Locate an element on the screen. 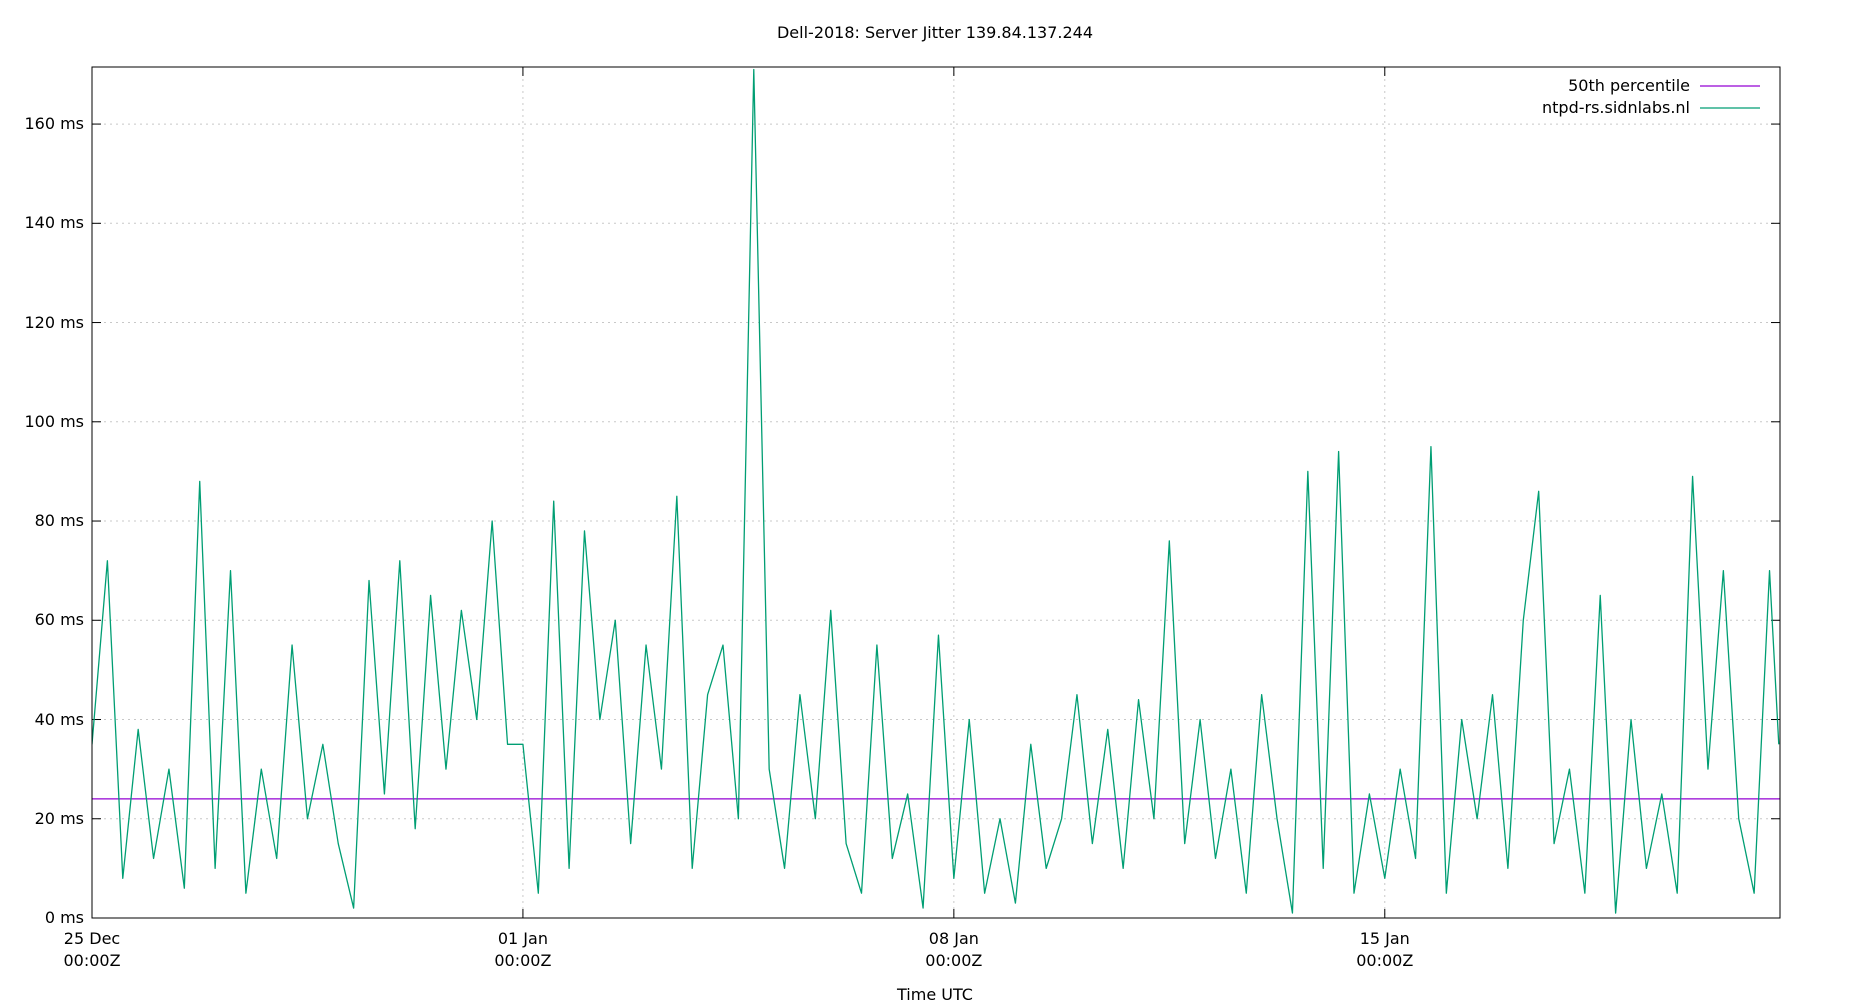  y-tick-label: 80 ms is located at coordinates (59, 521).